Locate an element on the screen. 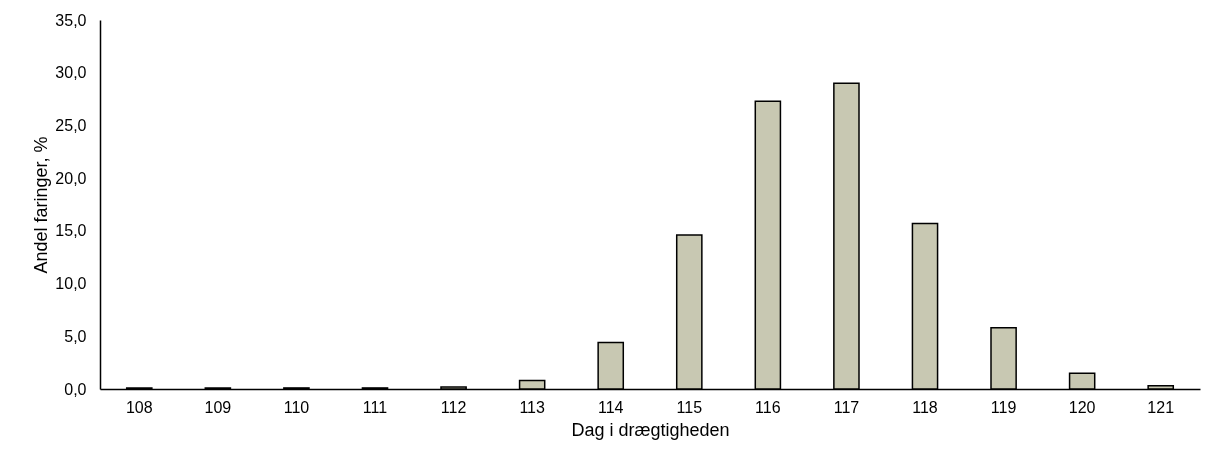 The width and height of the screenshot is (1213, 469). y-axis-title: Andel faringer, % is located at coordinates (41, 205).